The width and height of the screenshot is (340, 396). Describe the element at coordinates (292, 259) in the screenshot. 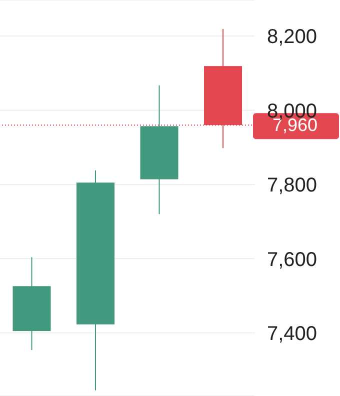

I see `y-tick-label: 7,600` at that location.